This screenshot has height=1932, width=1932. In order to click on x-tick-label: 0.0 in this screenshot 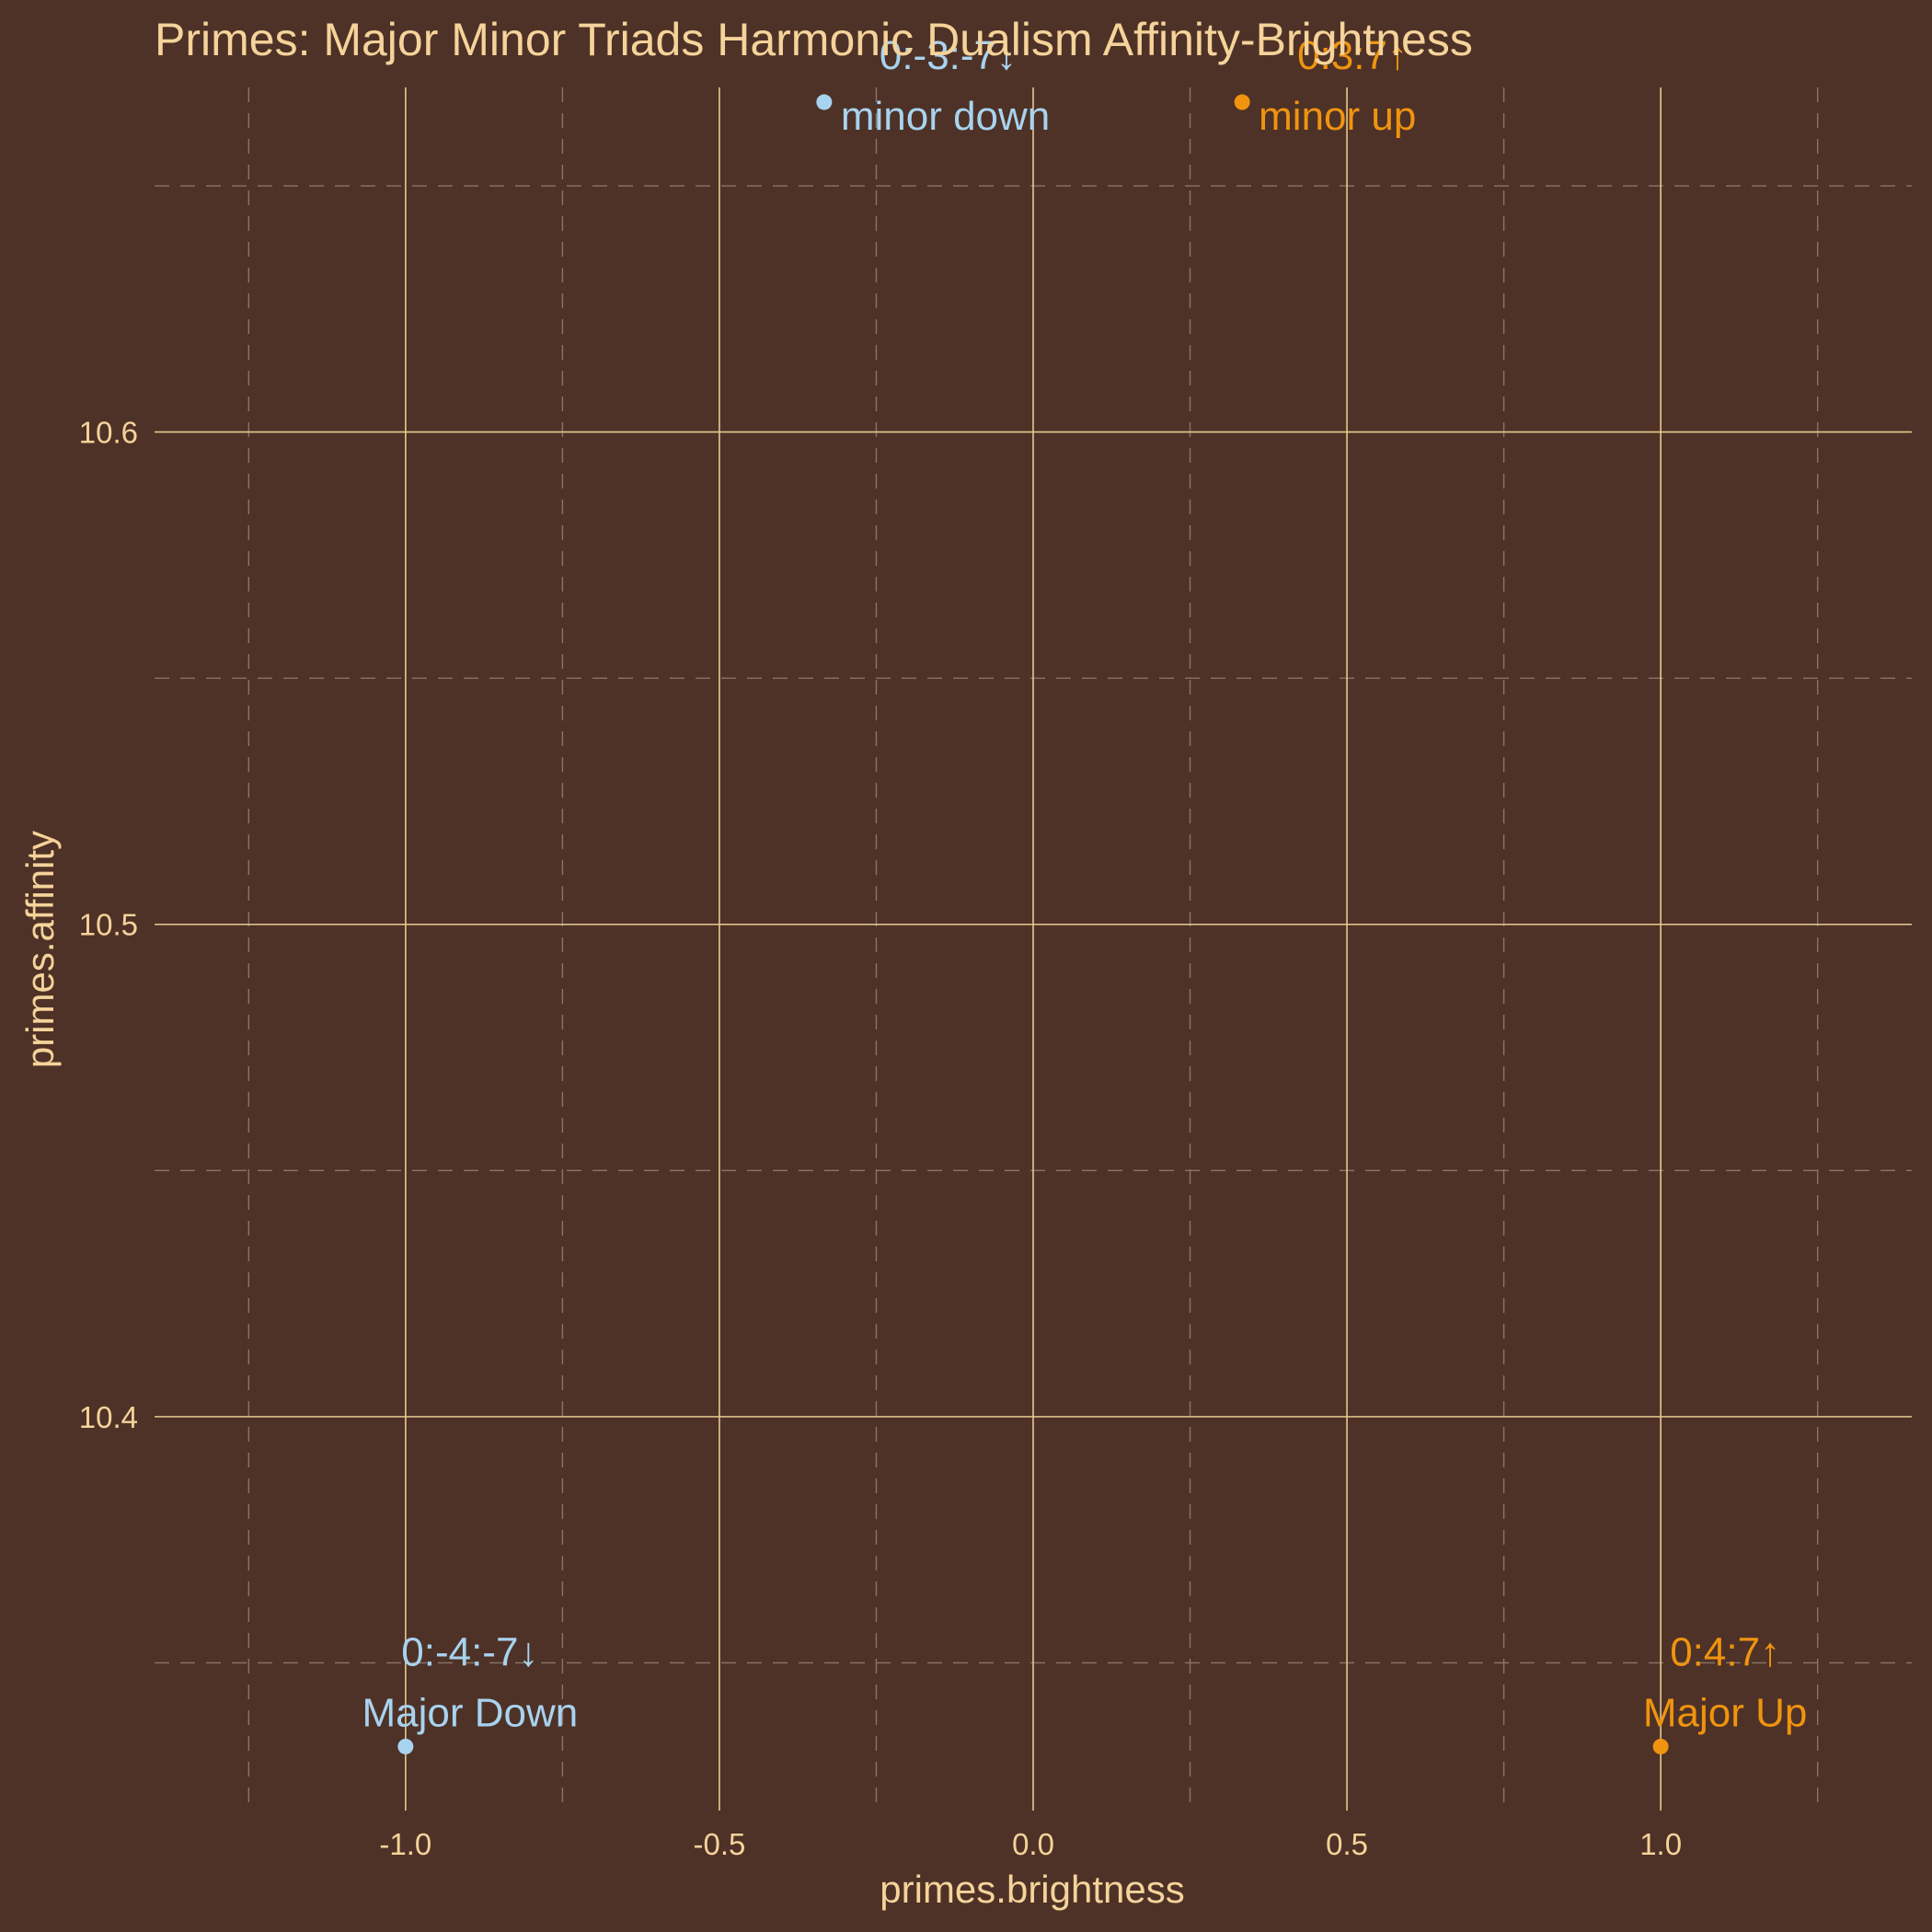, I will do `click(1033, 1844)`.